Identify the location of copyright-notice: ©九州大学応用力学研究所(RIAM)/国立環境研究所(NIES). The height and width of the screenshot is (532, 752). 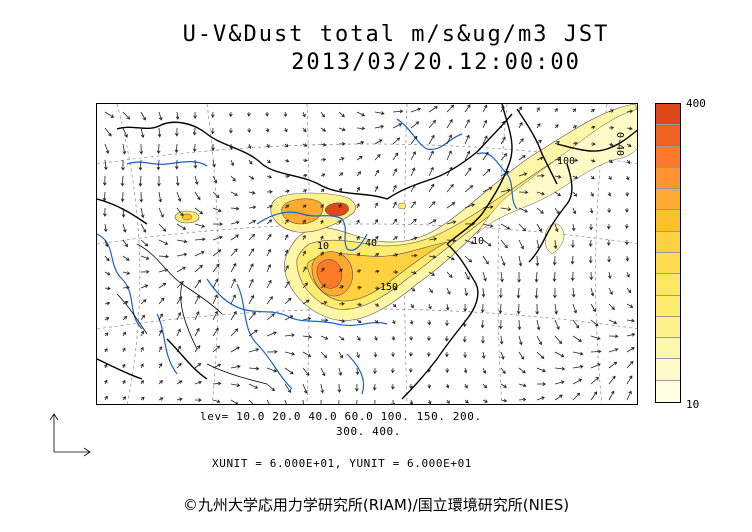
(376, 505).